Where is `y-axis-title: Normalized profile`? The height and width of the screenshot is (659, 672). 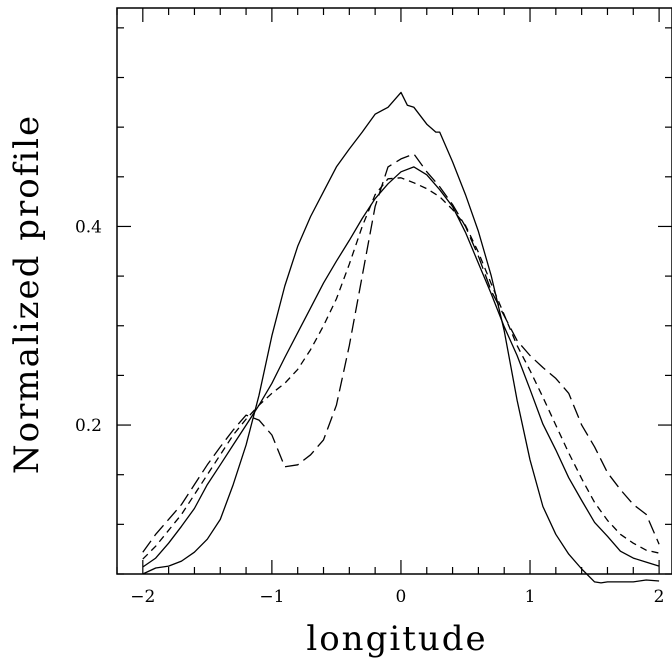
y-axis-title: Normalized profile is located at coordinates (27, 294).